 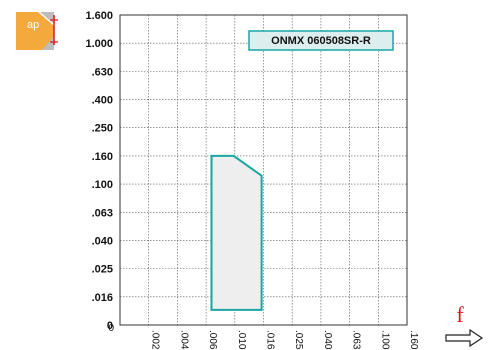 What do you see at coordinates (356, 340) in the screenshot?
I see `x-tick-label: .063` at bounding box center [356, 340].